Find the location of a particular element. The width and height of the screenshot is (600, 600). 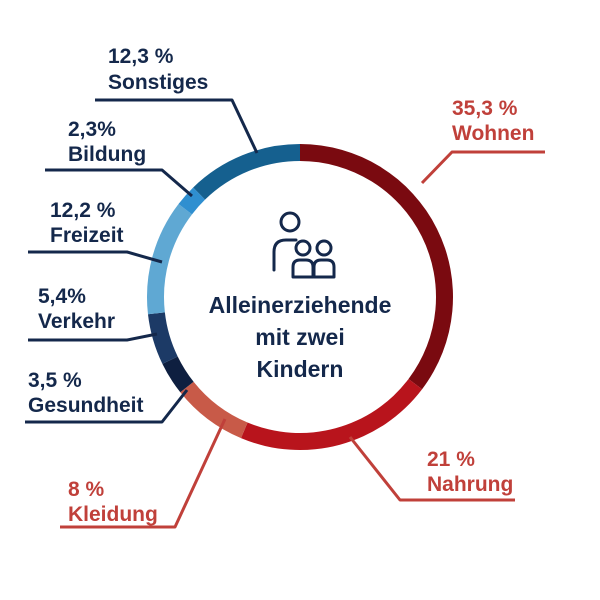

family-icon-child1-head is located at coordinates (303, 248).